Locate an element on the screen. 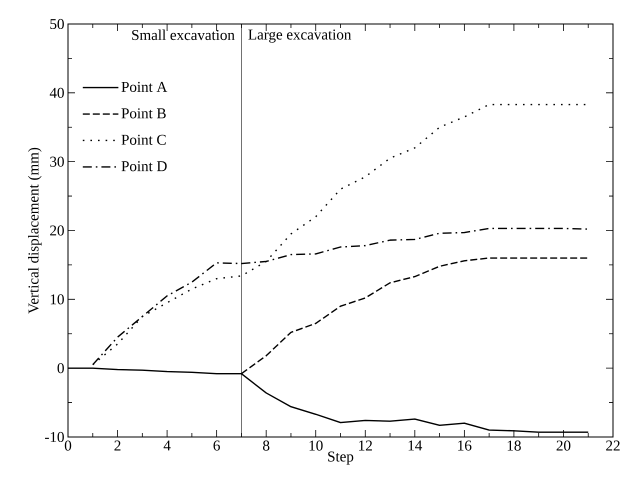  x-tick-label: 2 is located at coordinates (117, 445).